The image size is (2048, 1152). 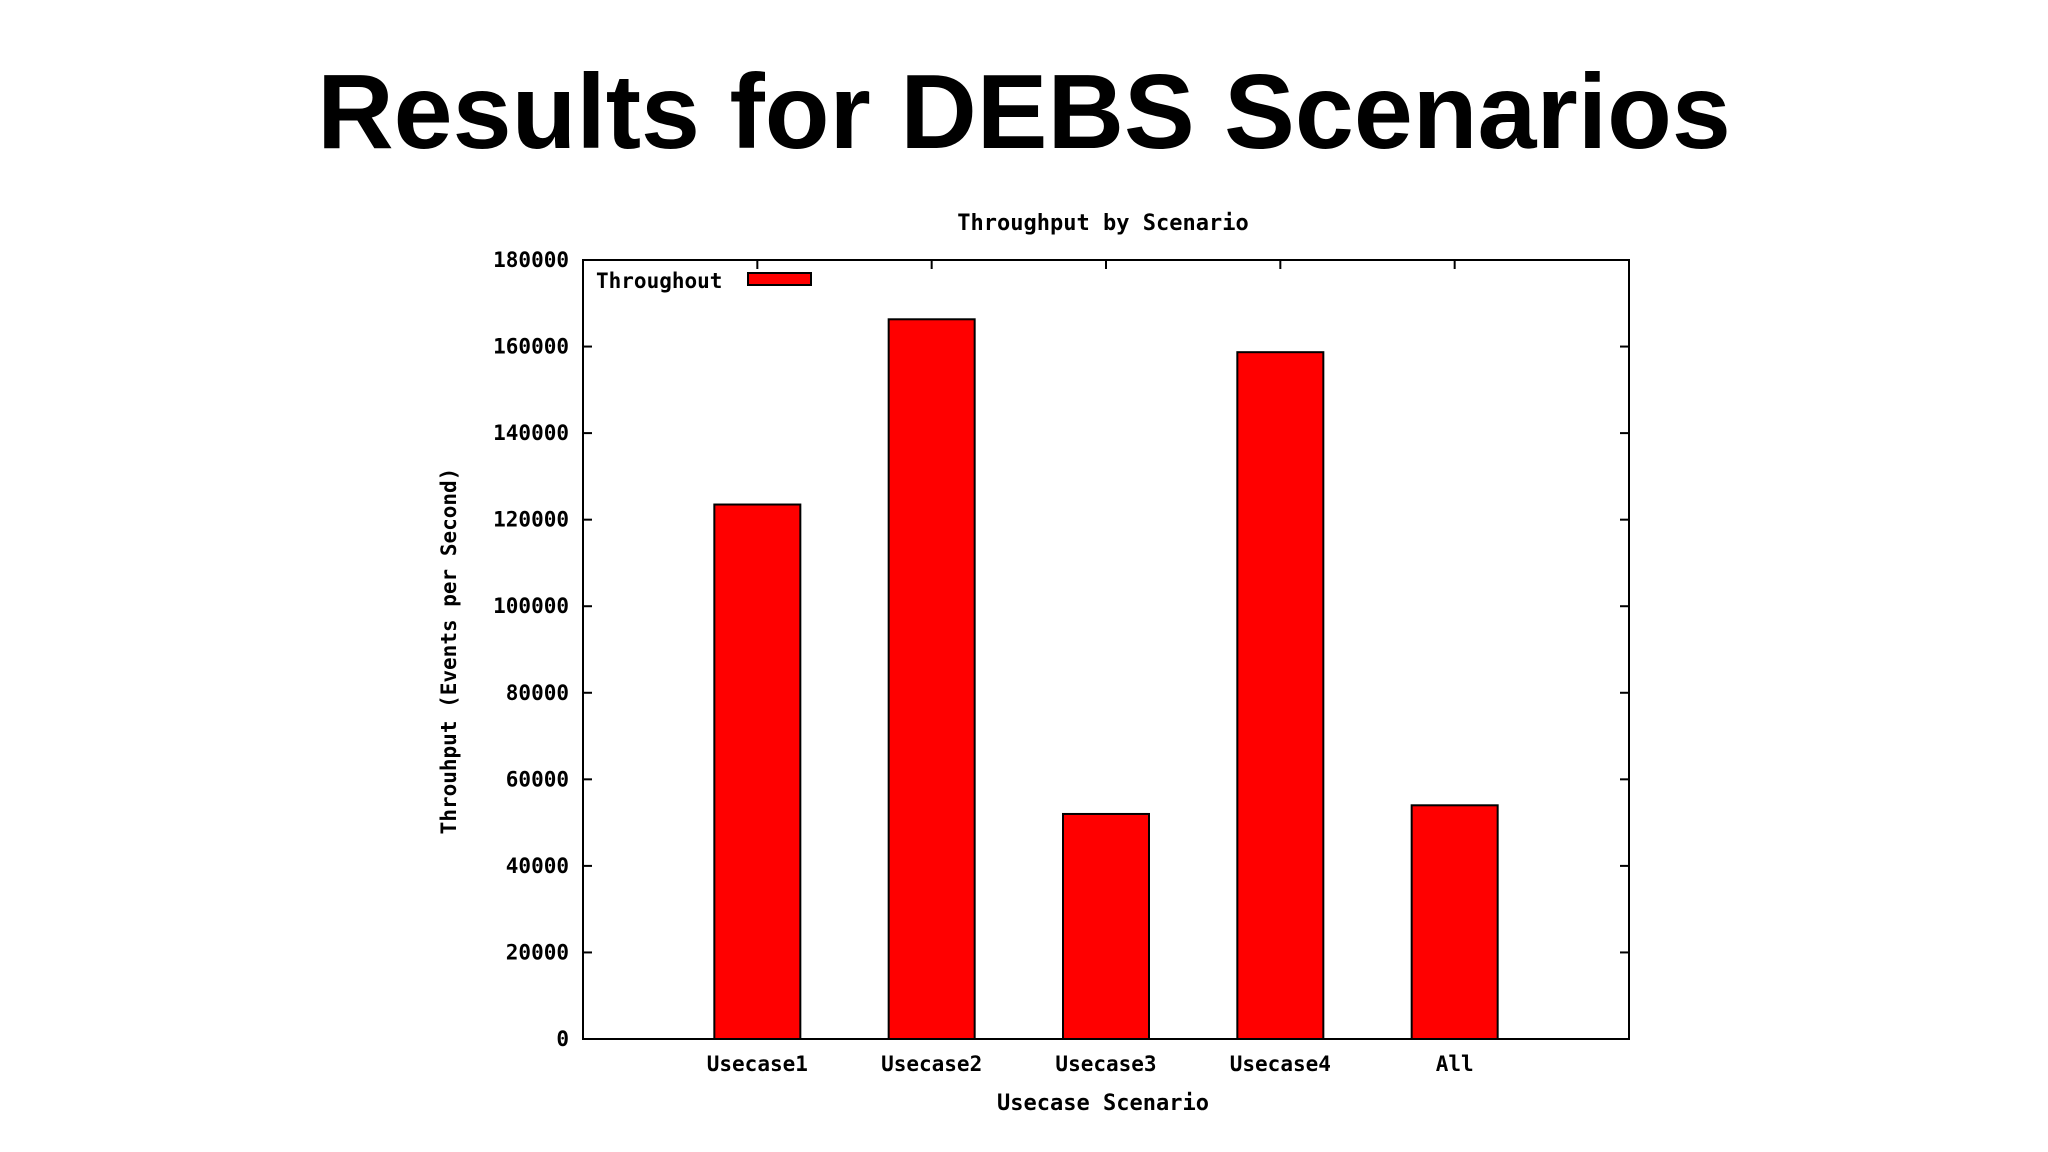 I want to click on x-tick-label: Usecase4, so click(x=1280, y=1064).